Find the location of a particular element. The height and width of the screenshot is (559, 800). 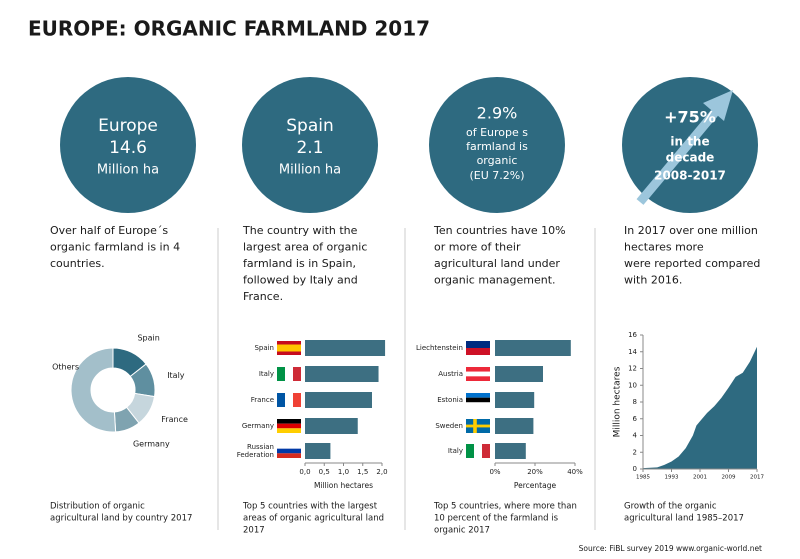

y-tick-label: 6 is located at coordinates (635, 419).